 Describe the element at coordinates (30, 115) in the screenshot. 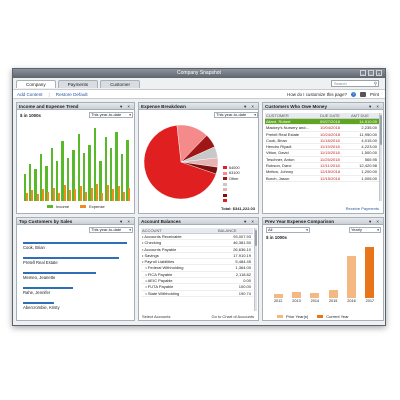

I see `unit-label: $ in 1000s` at that location.